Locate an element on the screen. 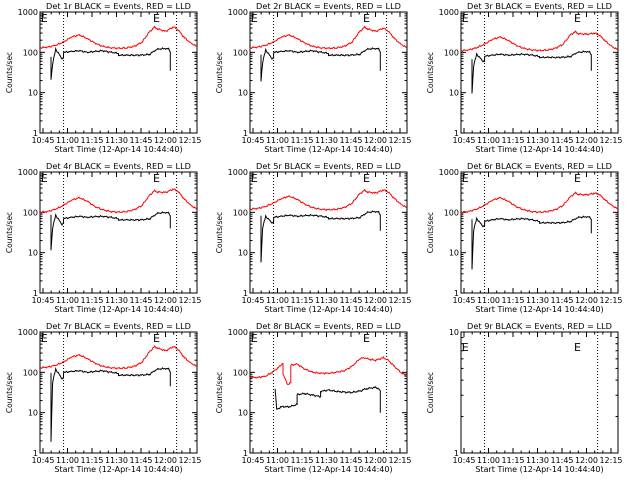  panel-title: Det 5r BLACK = Events, RED = LLD is located at coordinates (328, 166).